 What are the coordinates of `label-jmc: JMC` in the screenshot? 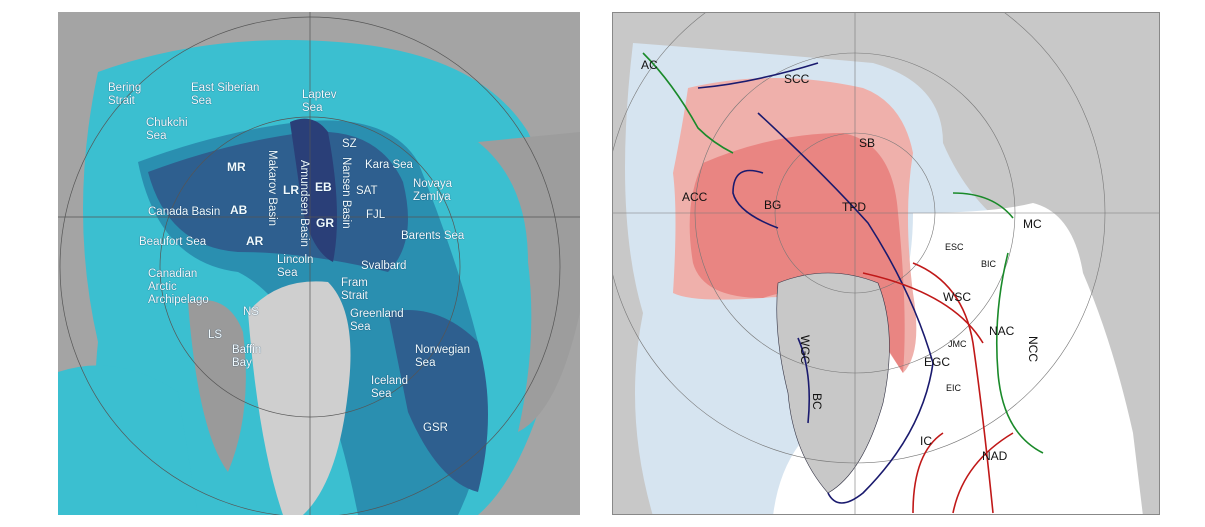 It's located at (957, 344).